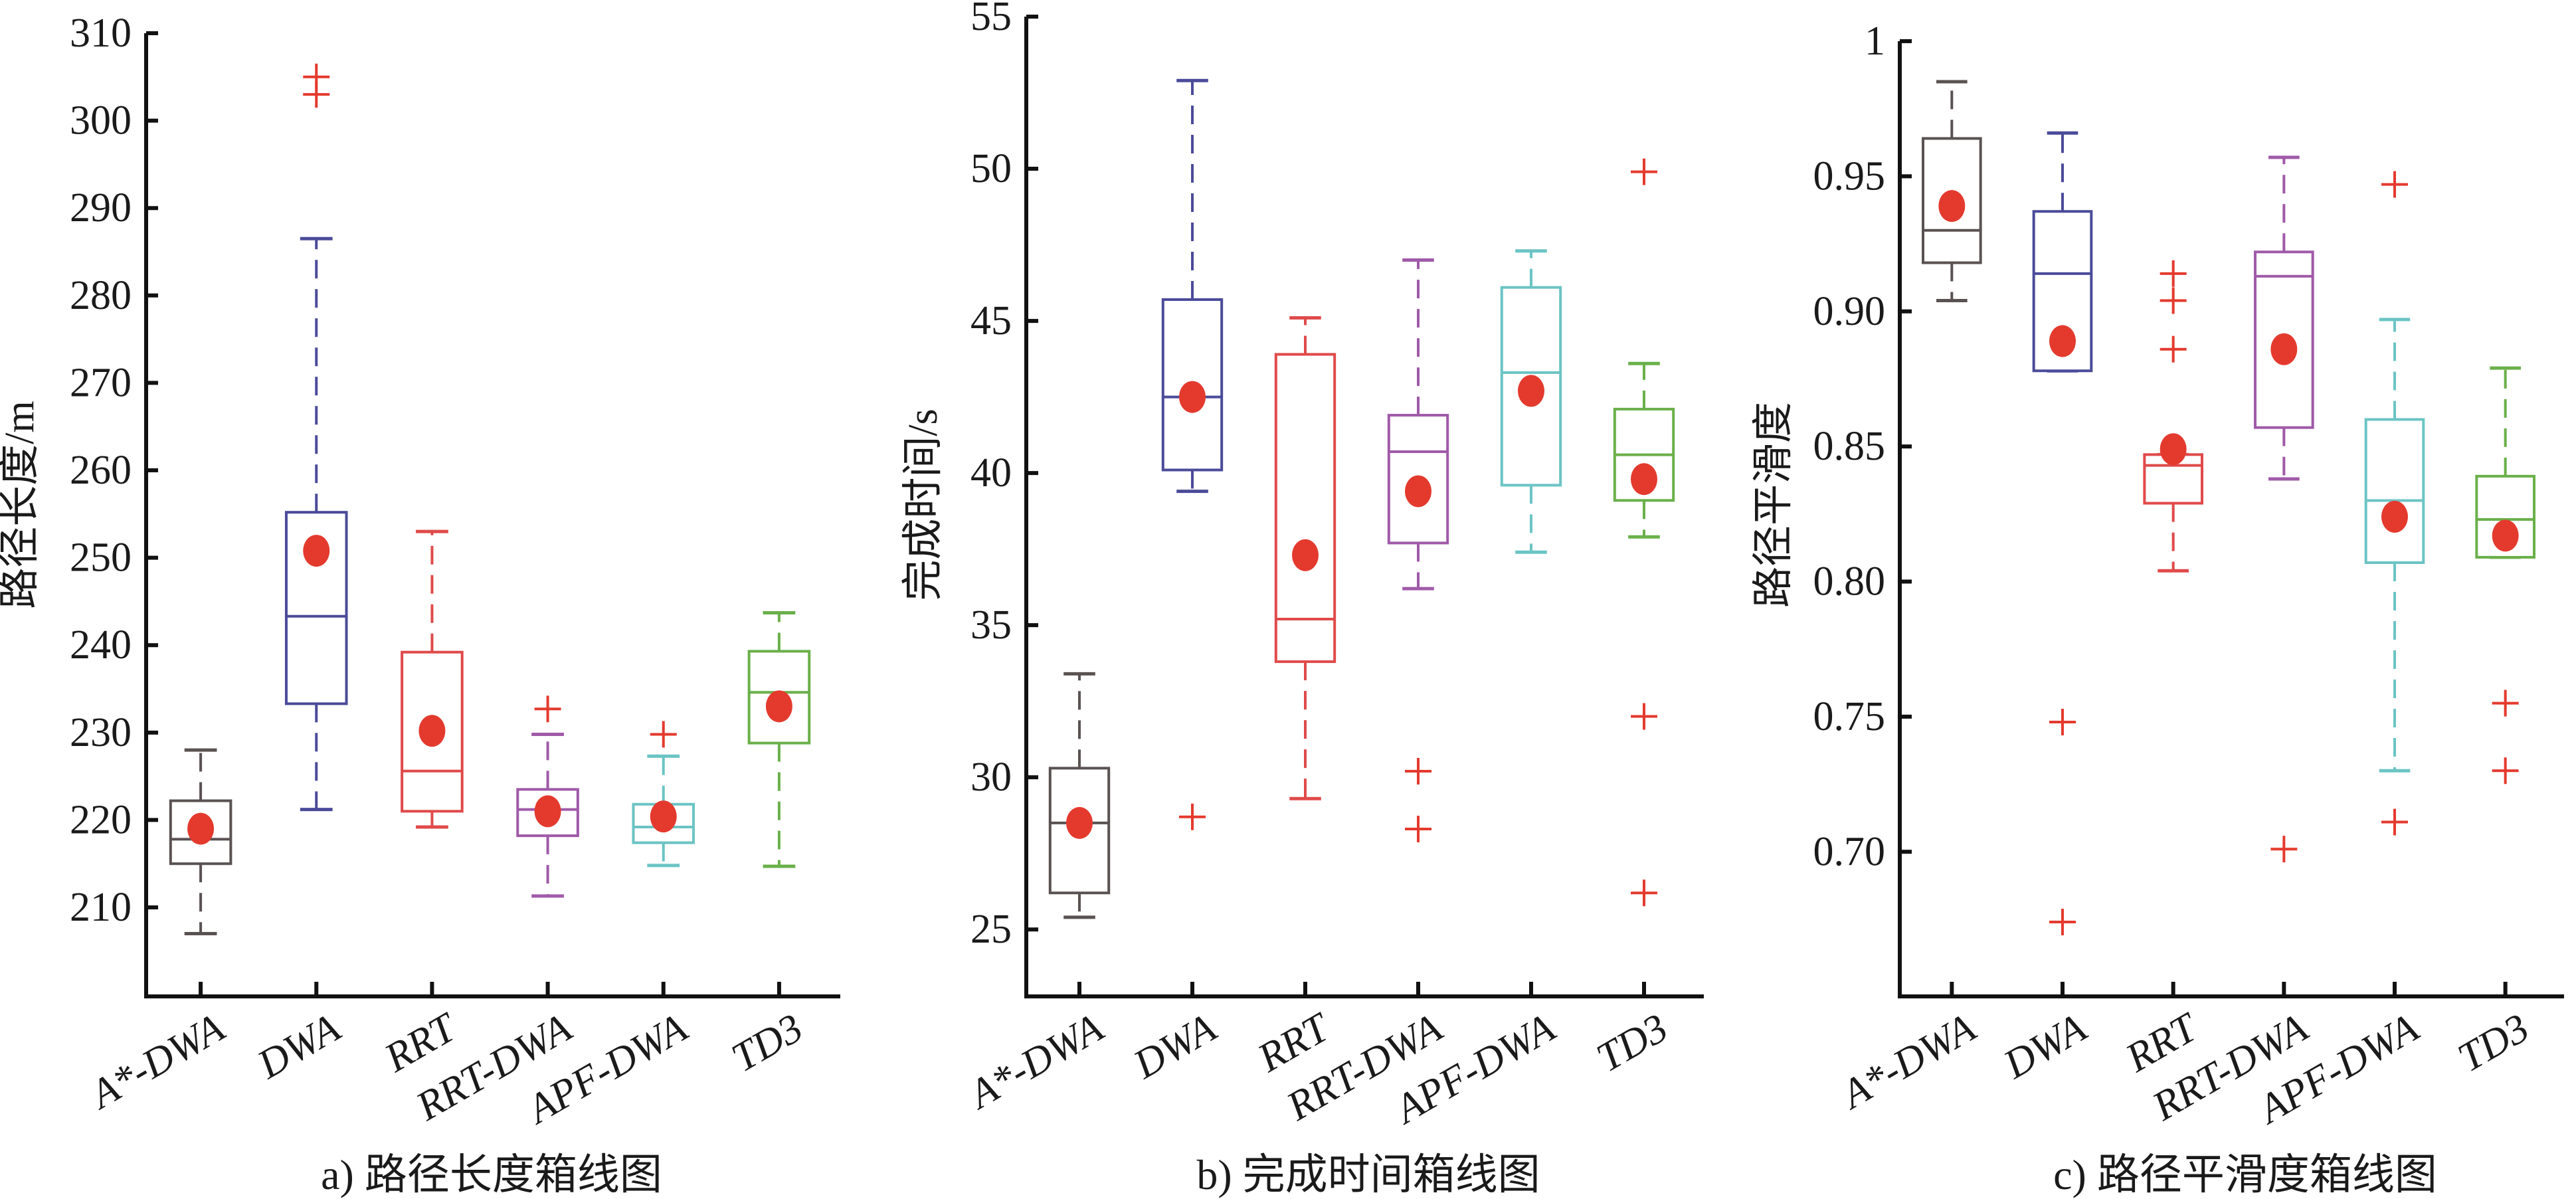  What do you see at coordinates (991, 778) in the screenshot?
I see `y-tick-label: 30` at bounding box center [991, 778].